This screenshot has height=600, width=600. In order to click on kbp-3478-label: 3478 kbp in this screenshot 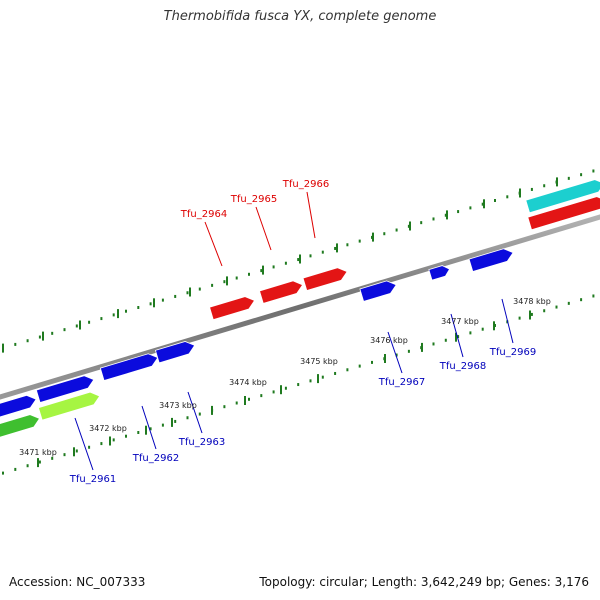, I will do `click(532, 301)`.